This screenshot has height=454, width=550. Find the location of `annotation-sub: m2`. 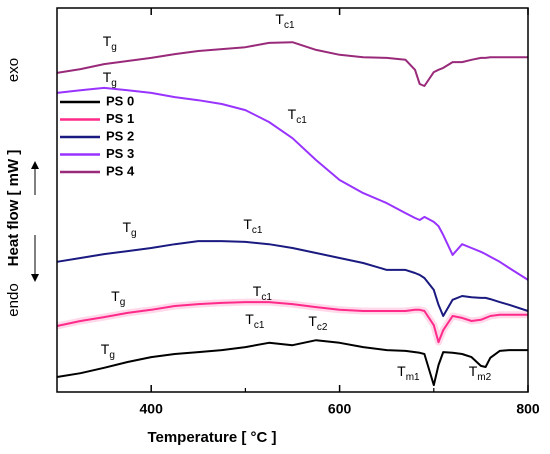

annotation-sub: m2 is located at coordinates (484, 377).